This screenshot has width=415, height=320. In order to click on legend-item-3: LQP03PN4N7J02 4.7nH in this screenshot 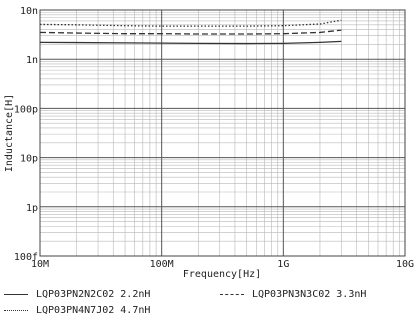, I will do `click(77, 310)`.